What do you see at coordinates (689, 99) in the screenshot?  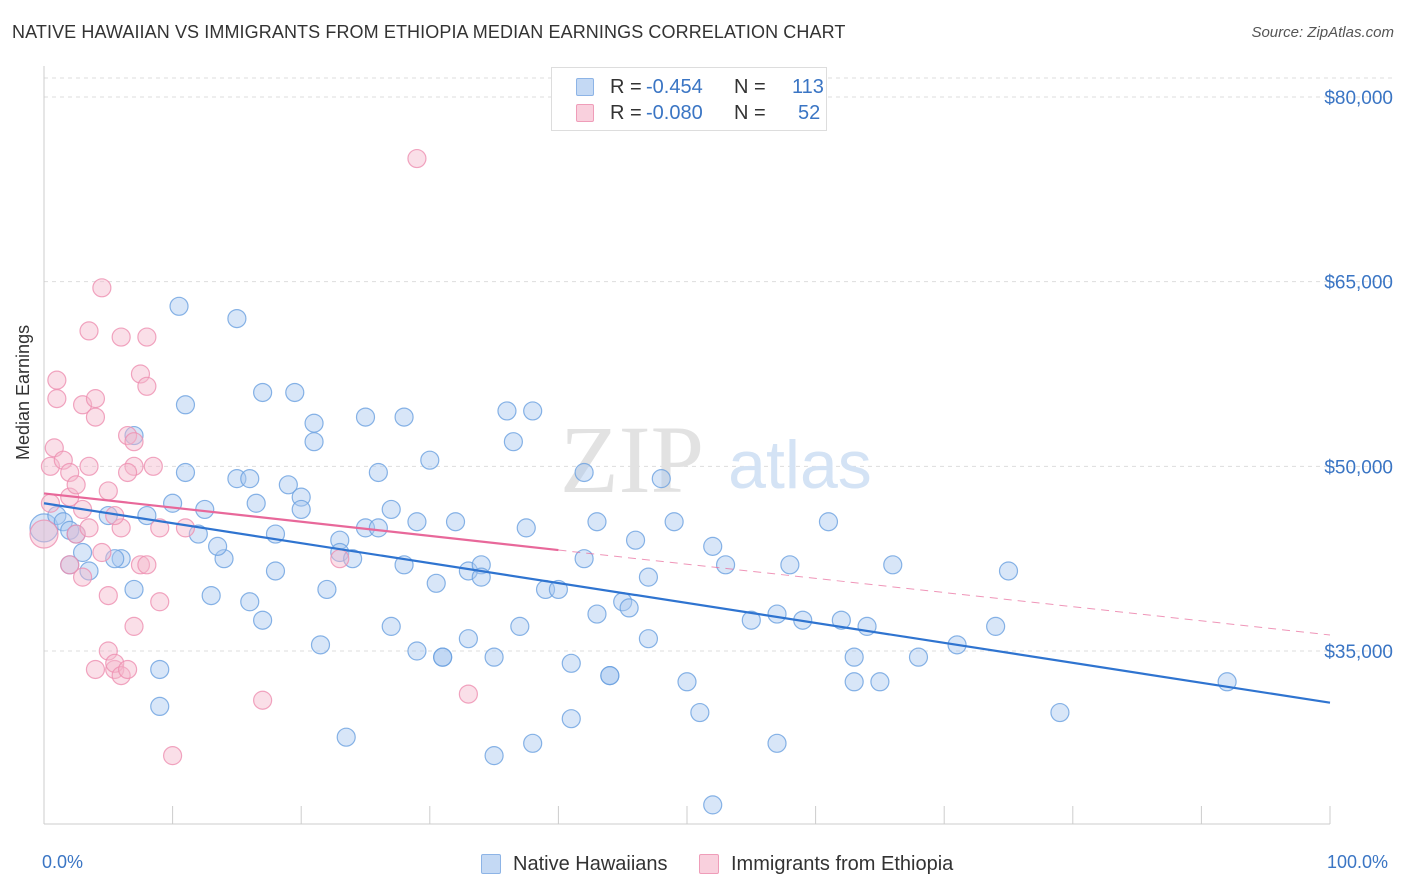 I see `stats-legend: R = -0.454 N = 113 R = -0.080 N = 52` at bounding box center [689, 99].